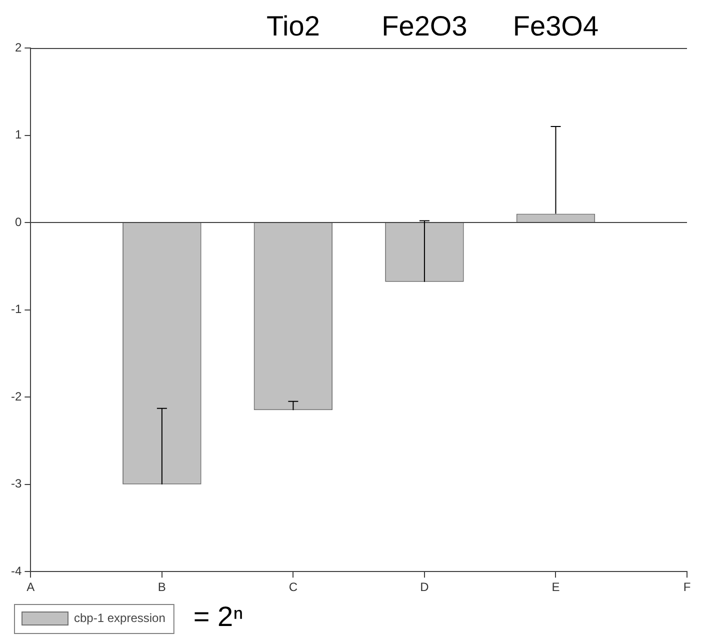  I want to click on text: Fe2O3, so click(425, 26).